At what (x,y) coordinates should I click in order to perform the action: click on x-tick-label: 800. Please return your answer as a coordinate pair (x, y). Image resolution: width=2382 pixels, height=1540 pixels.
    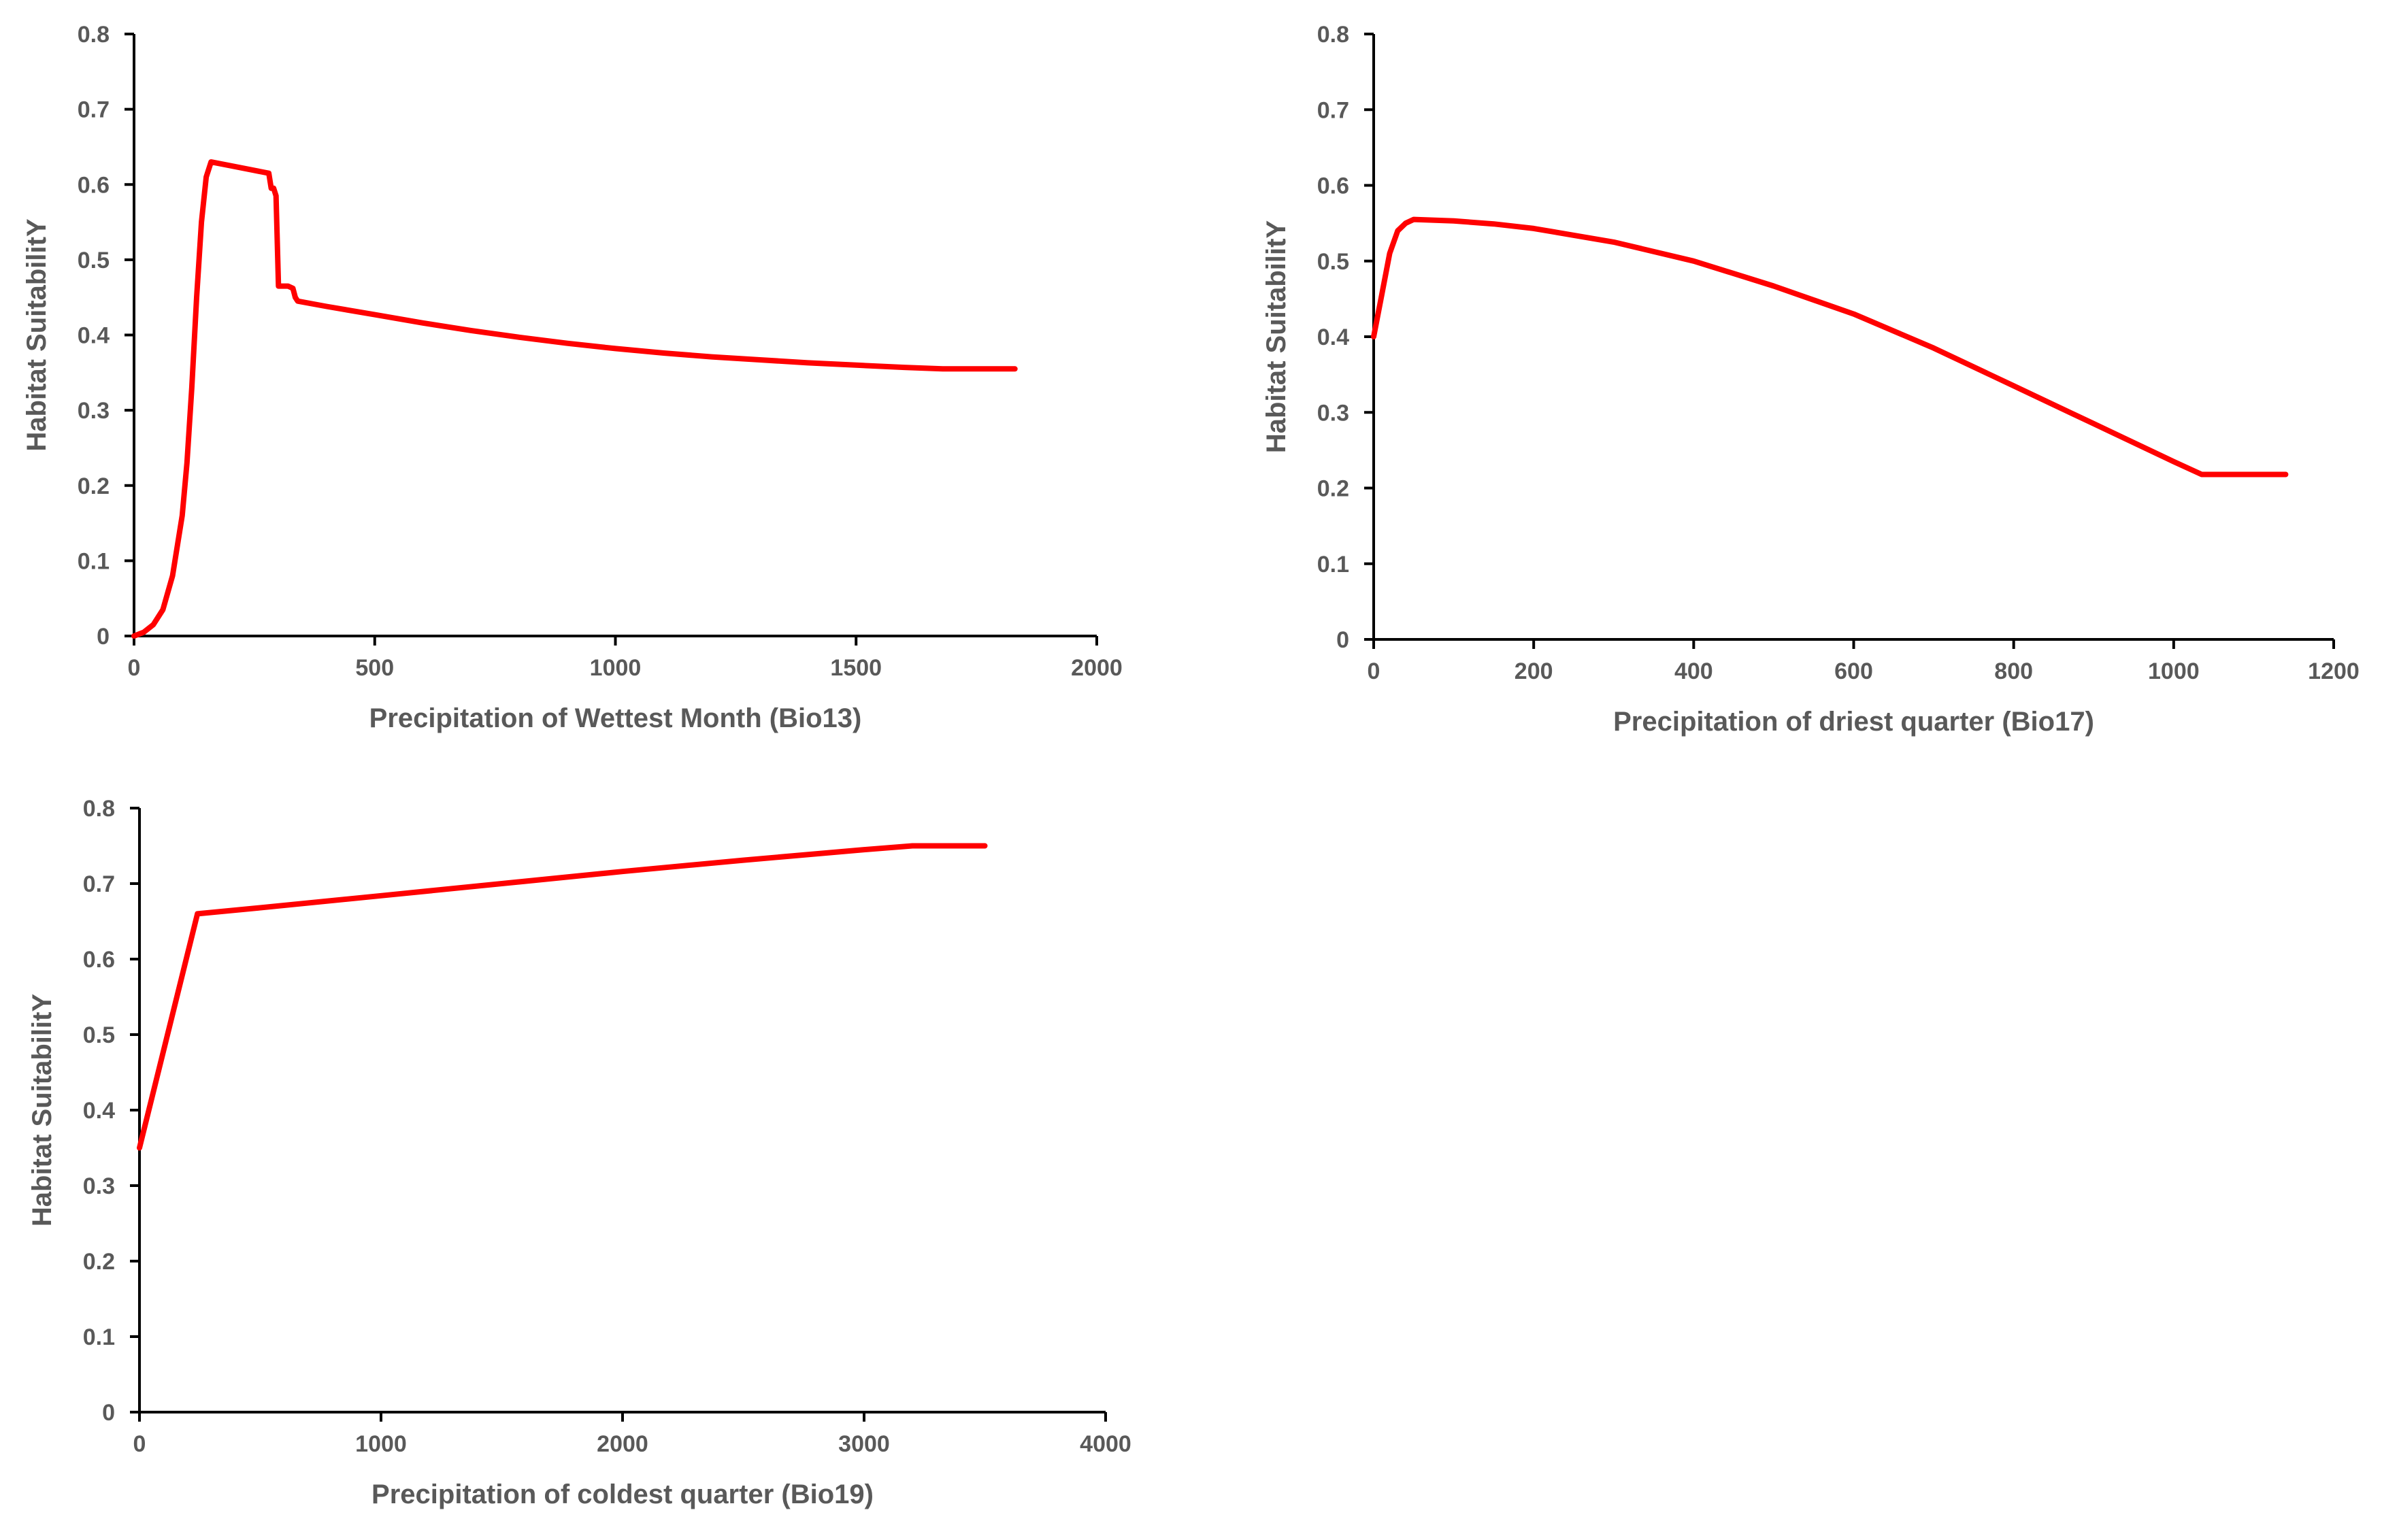
    Looking at the image, I should click on (2013, 671).